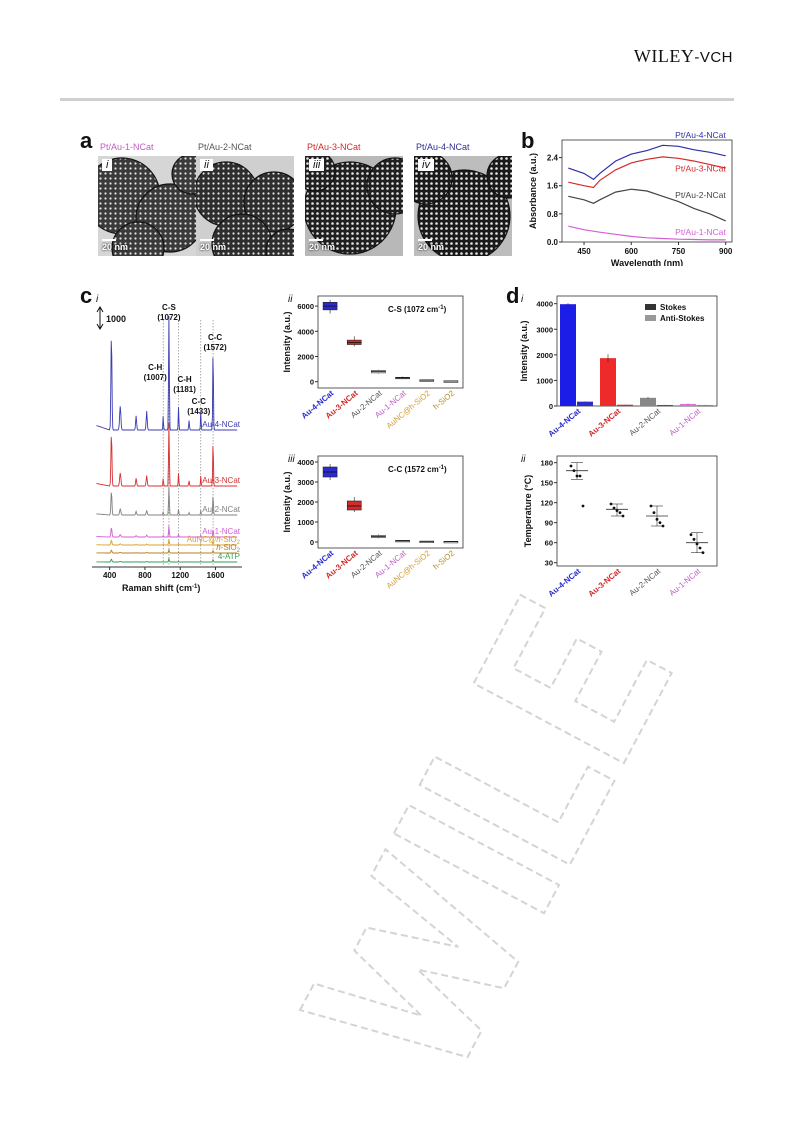 This screenshot has height=1123, width=793. I want to click on peak-position: (1181), so click(184, 389).